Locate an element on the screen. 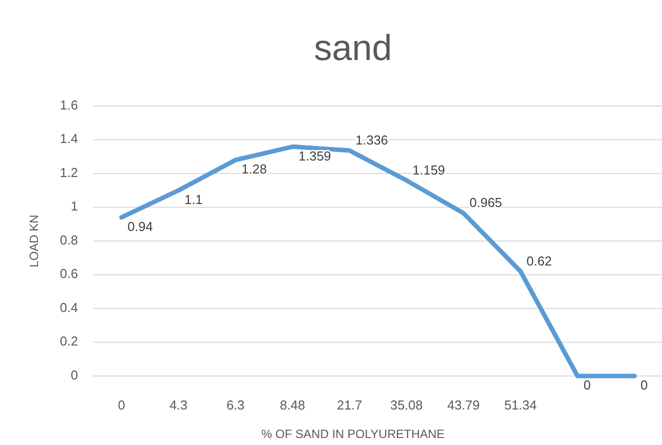 This screenshot has width=662, height=445. y-tick-label: 1 is located at coordinates (74, 206).